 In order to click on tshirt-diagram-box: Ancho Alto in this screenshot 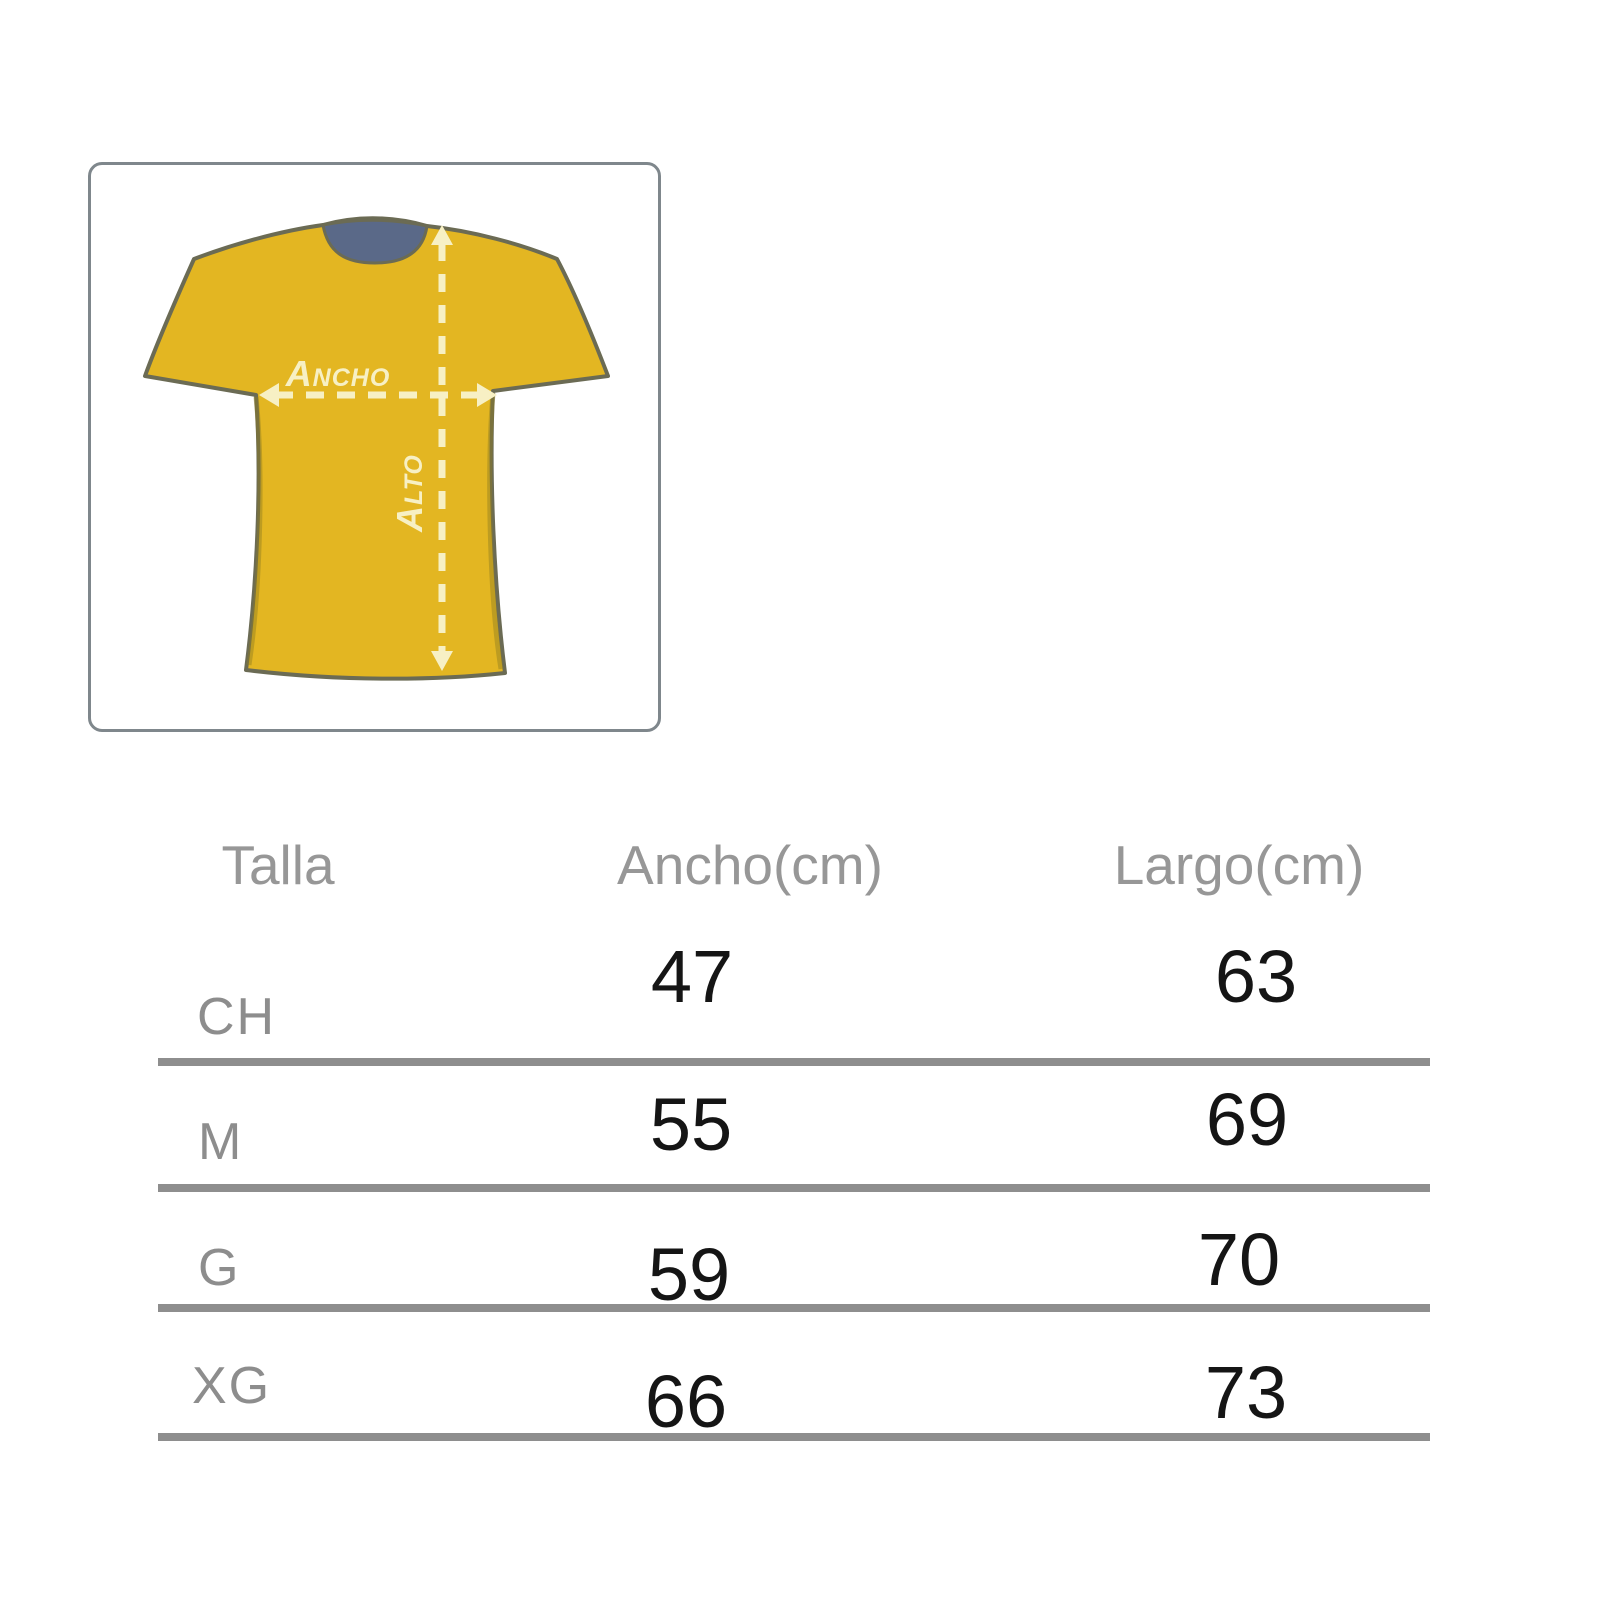, I will do `click(374, 447)`.